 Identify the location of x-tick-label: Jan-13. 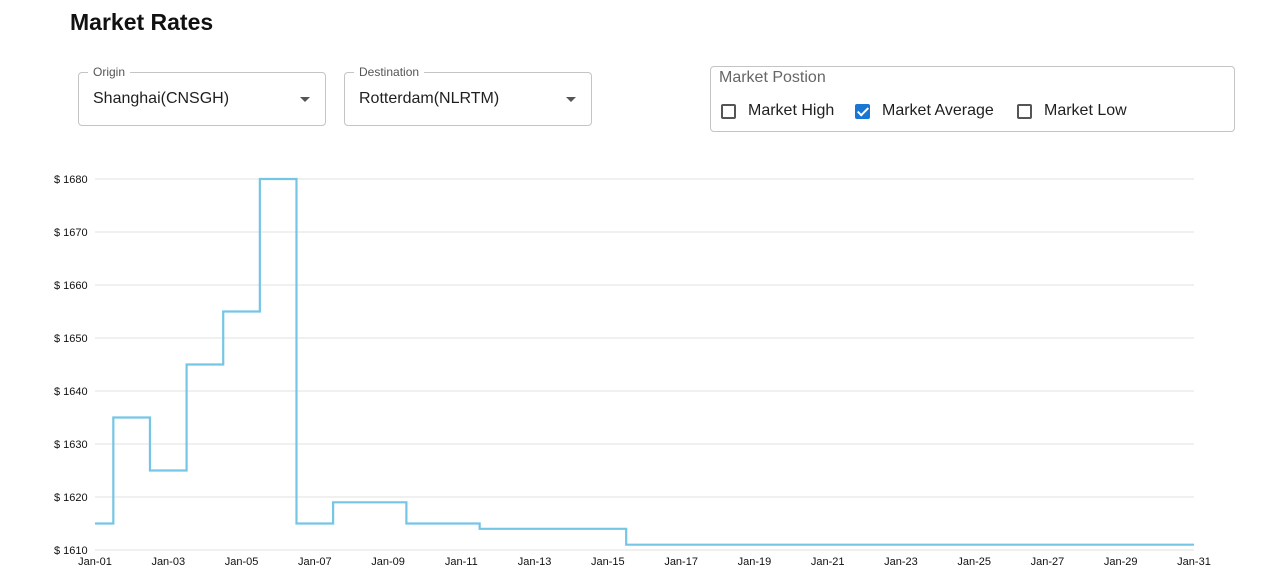
(535, 562).